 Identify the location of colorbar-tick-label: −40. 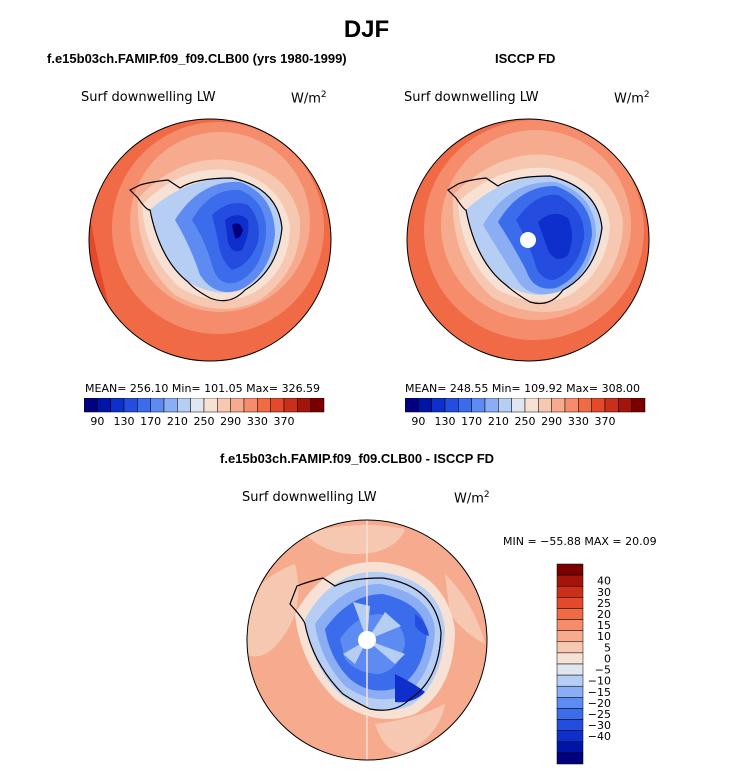
(599, 736).